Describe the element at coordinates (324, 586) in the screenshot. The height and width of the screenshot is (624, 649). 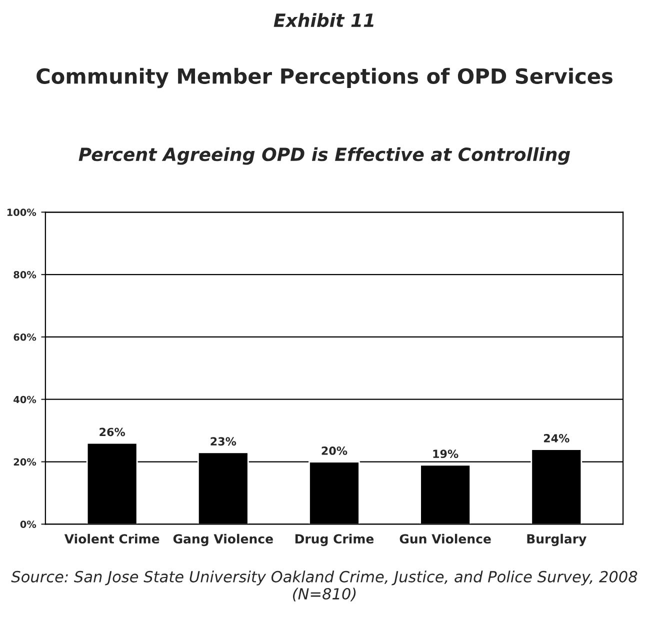
I see `source-note: Source: San Jose State University Oakland Crime, Justice, and Police Survey, 2008 (N=810)` at that location.